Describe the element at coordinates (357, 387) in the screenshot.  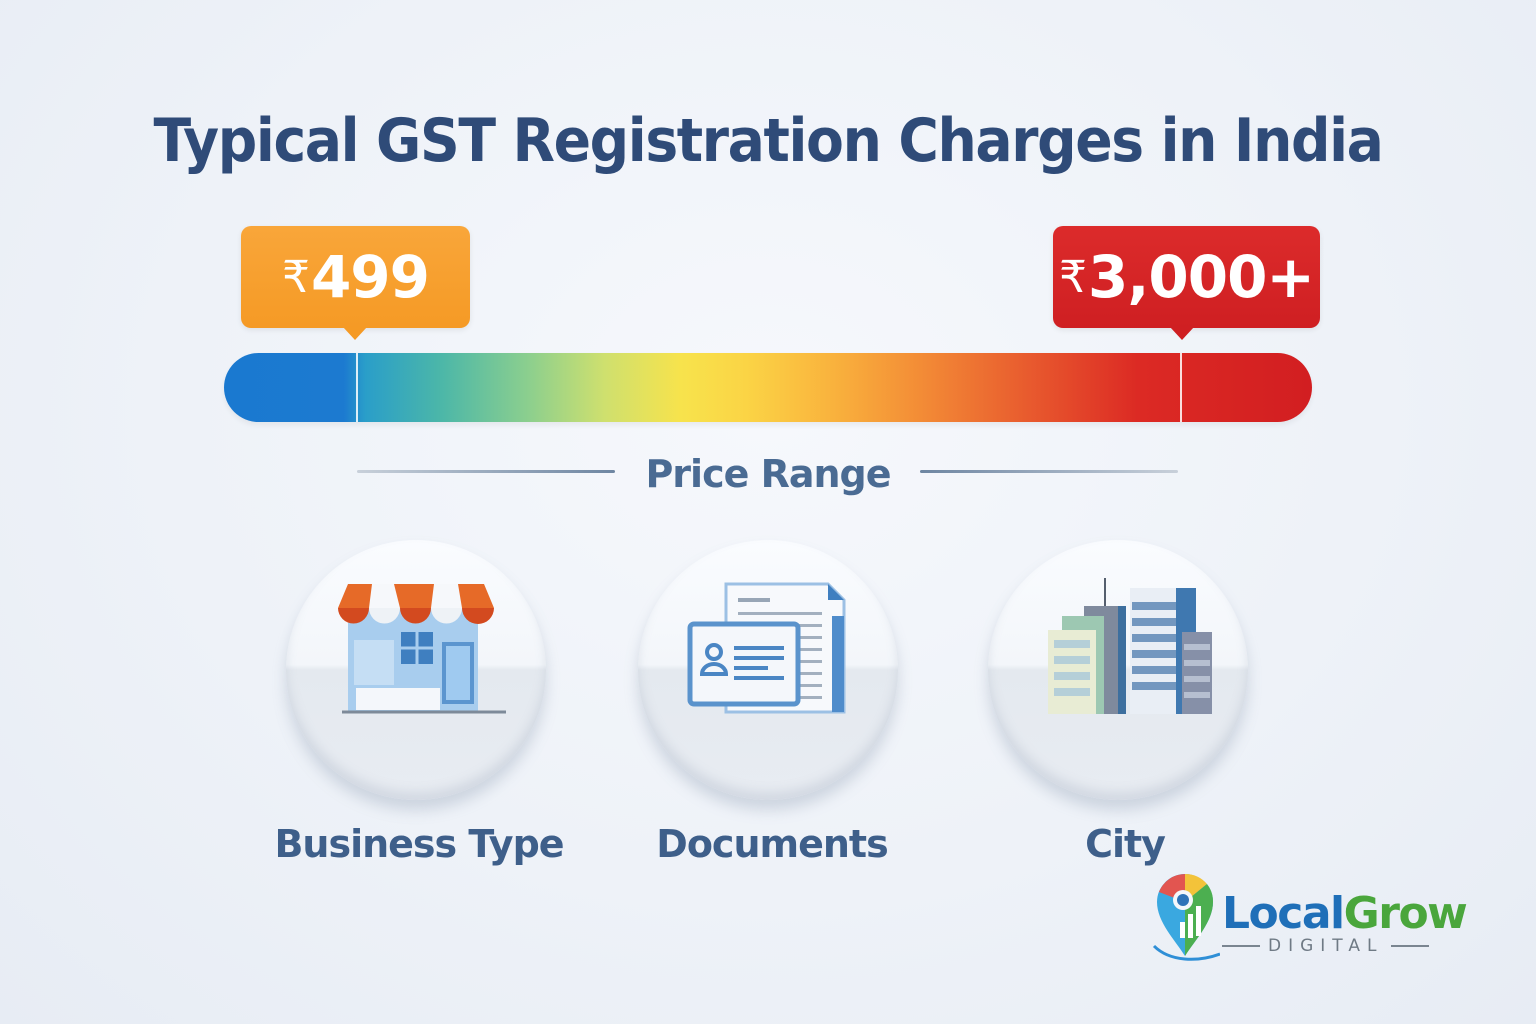
I see `min-price-marker` at that location.